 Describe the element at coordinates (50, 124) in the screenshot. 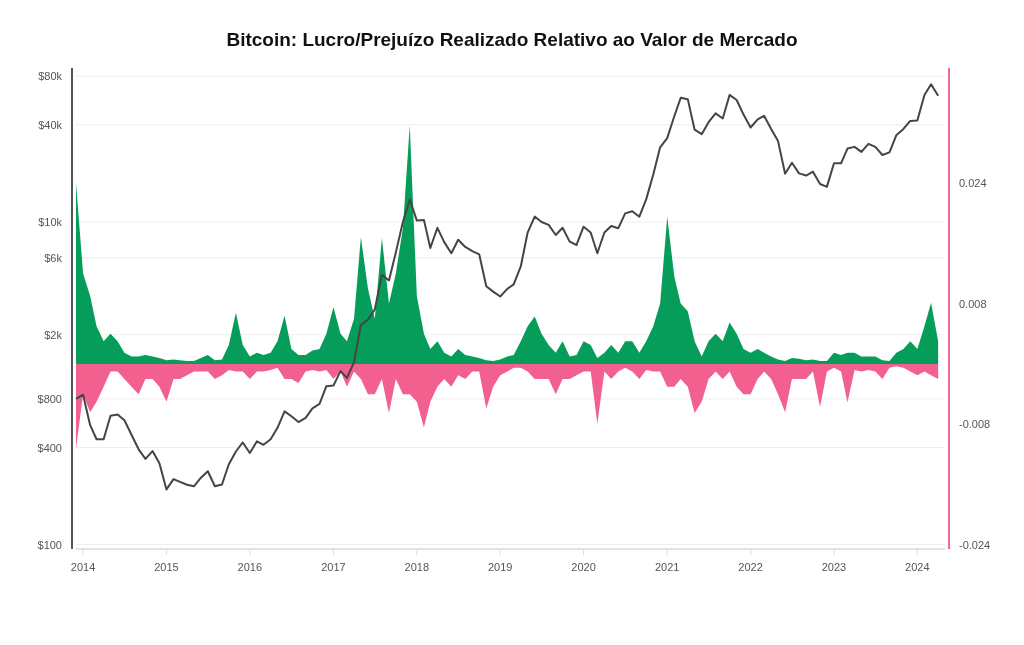

I see `y-tick-label: $40k` at that location.